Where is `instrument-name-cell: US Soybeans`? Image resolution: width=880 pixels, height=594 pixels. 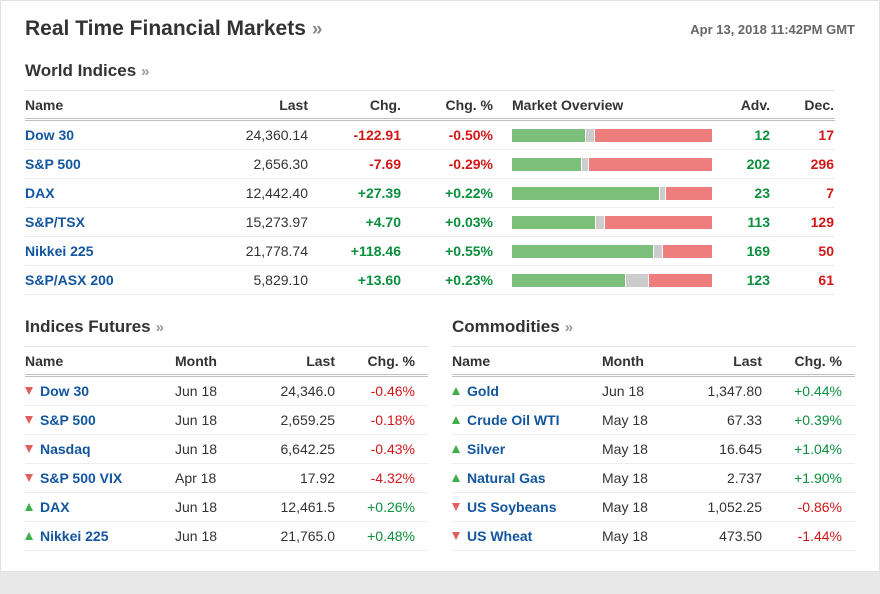
instrument-name-cell: US Soybeans is located at coordinates (527, 507).